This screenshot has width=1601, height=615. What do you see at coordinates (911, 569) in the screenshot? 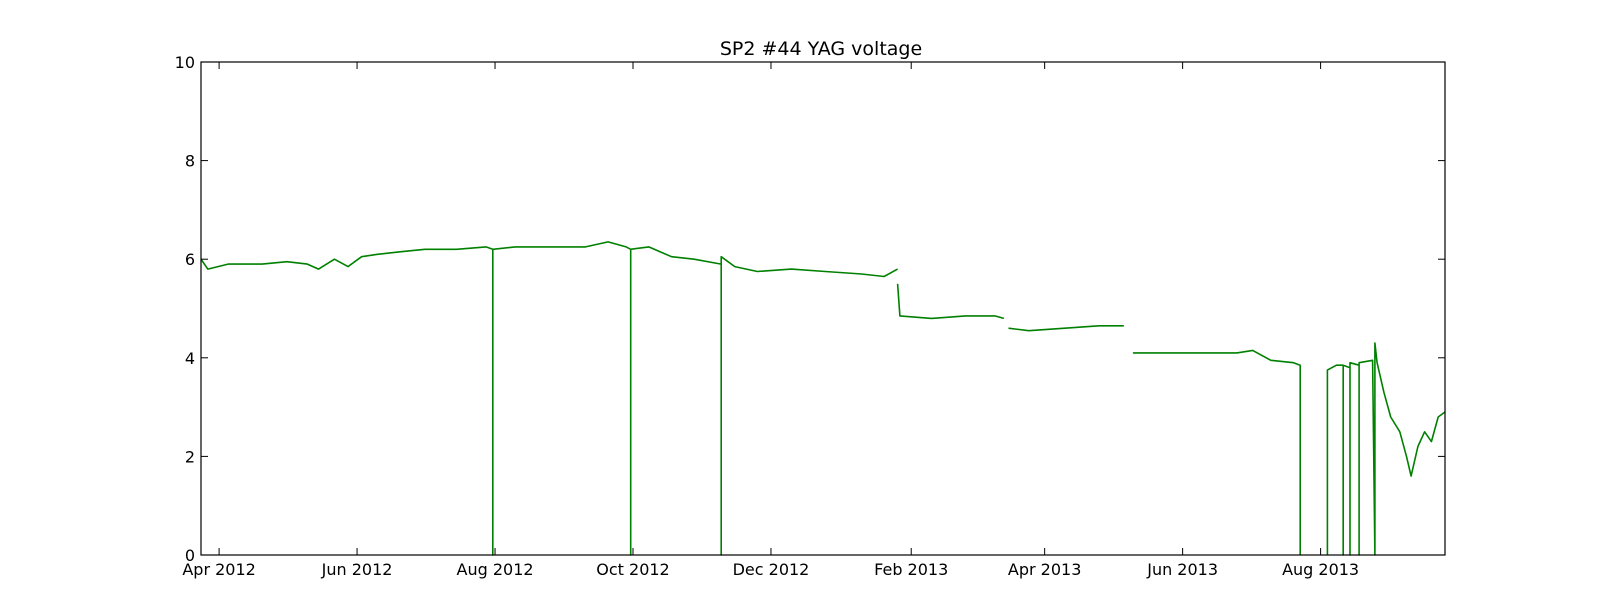
I see `x-tick-label: Feb 2013` at bounding box center [911, 569].